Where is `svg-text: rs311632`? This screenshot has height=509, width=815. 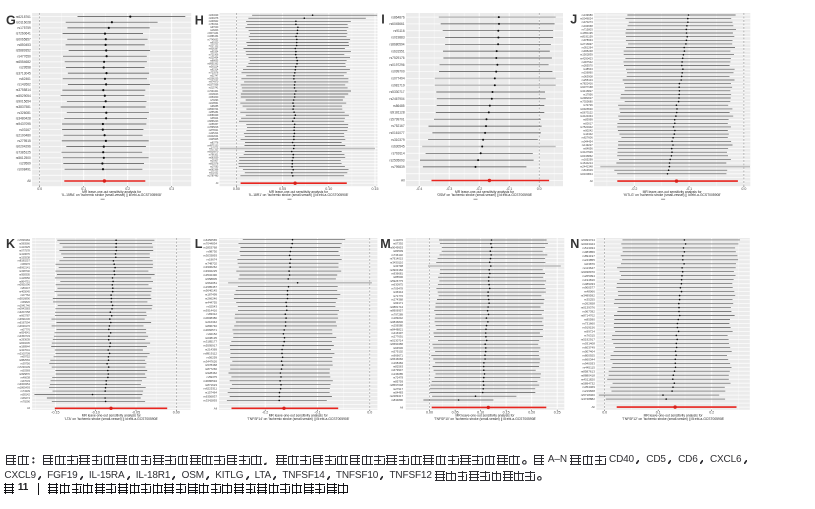 svg-text: rs311632 is located at coordinates (214, 173).